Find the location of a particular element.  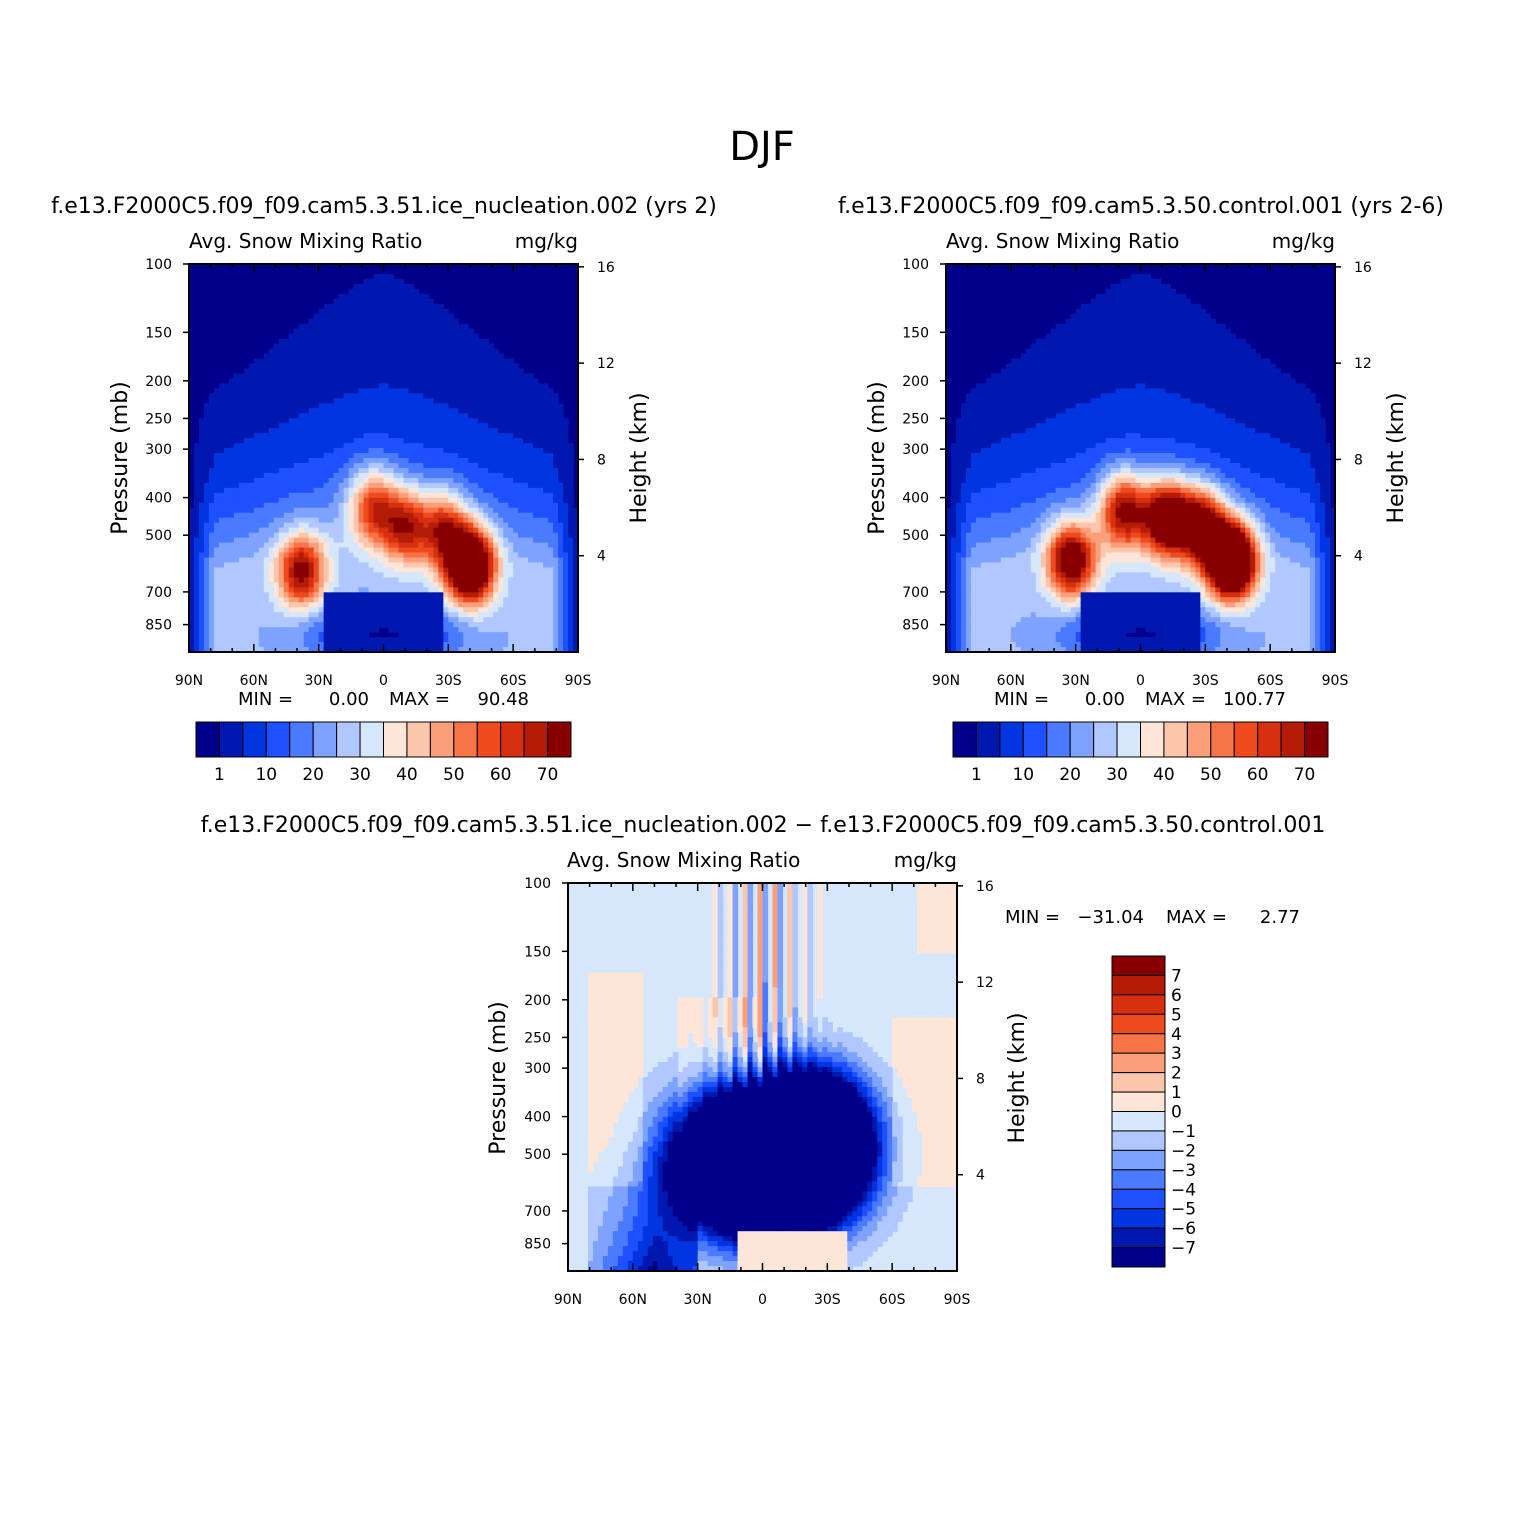

y-tick-label: 250 is located at coordinates (158, 419).